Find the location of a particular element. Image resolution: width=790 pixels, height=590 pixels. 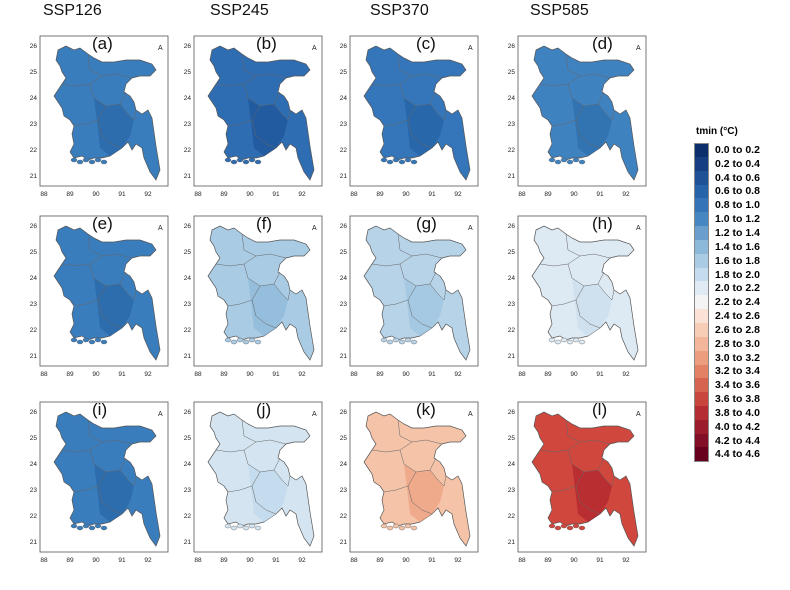

panel-label: (l) is located at coordinates (600, 409).